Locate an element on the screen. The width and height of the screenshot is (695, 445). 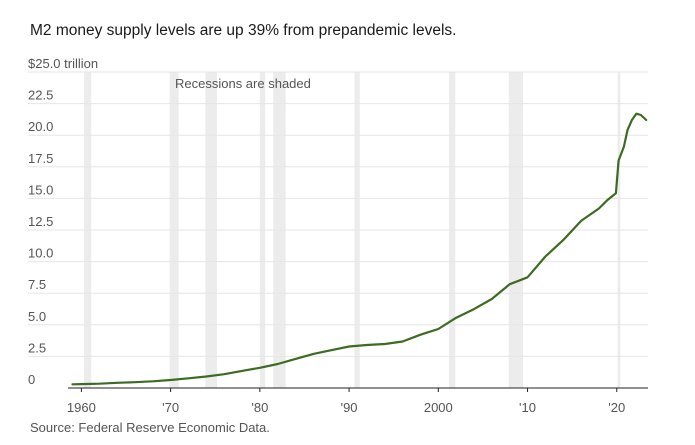
x-tick-label-0: 1960 is located at coordinates (81, 407).